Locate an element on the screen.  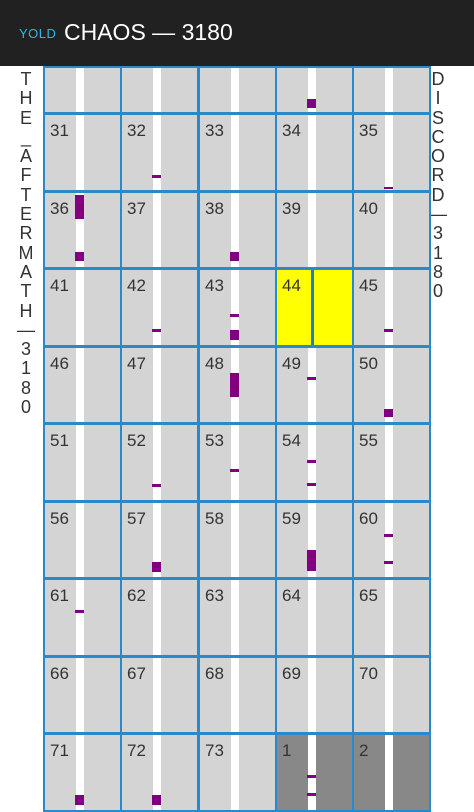
day-number: 65 is located at coordinates (368, 595).